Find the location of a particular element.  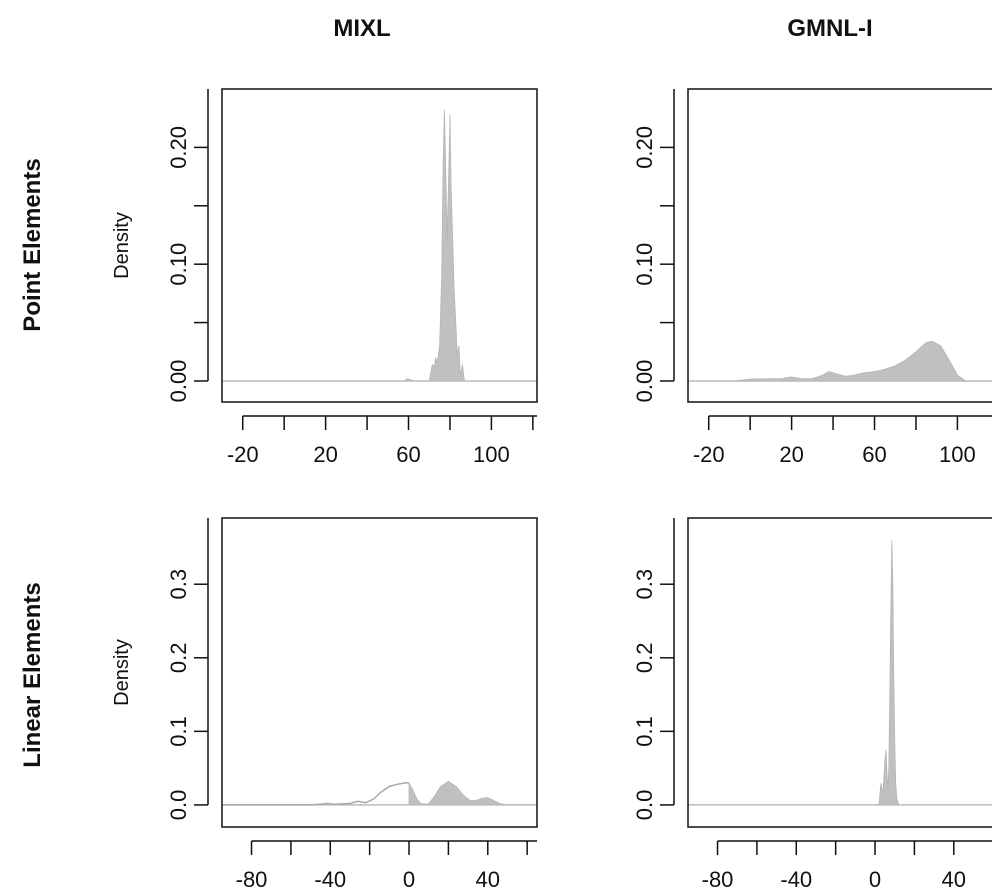

density-outline is located at coordinates (315, 794).